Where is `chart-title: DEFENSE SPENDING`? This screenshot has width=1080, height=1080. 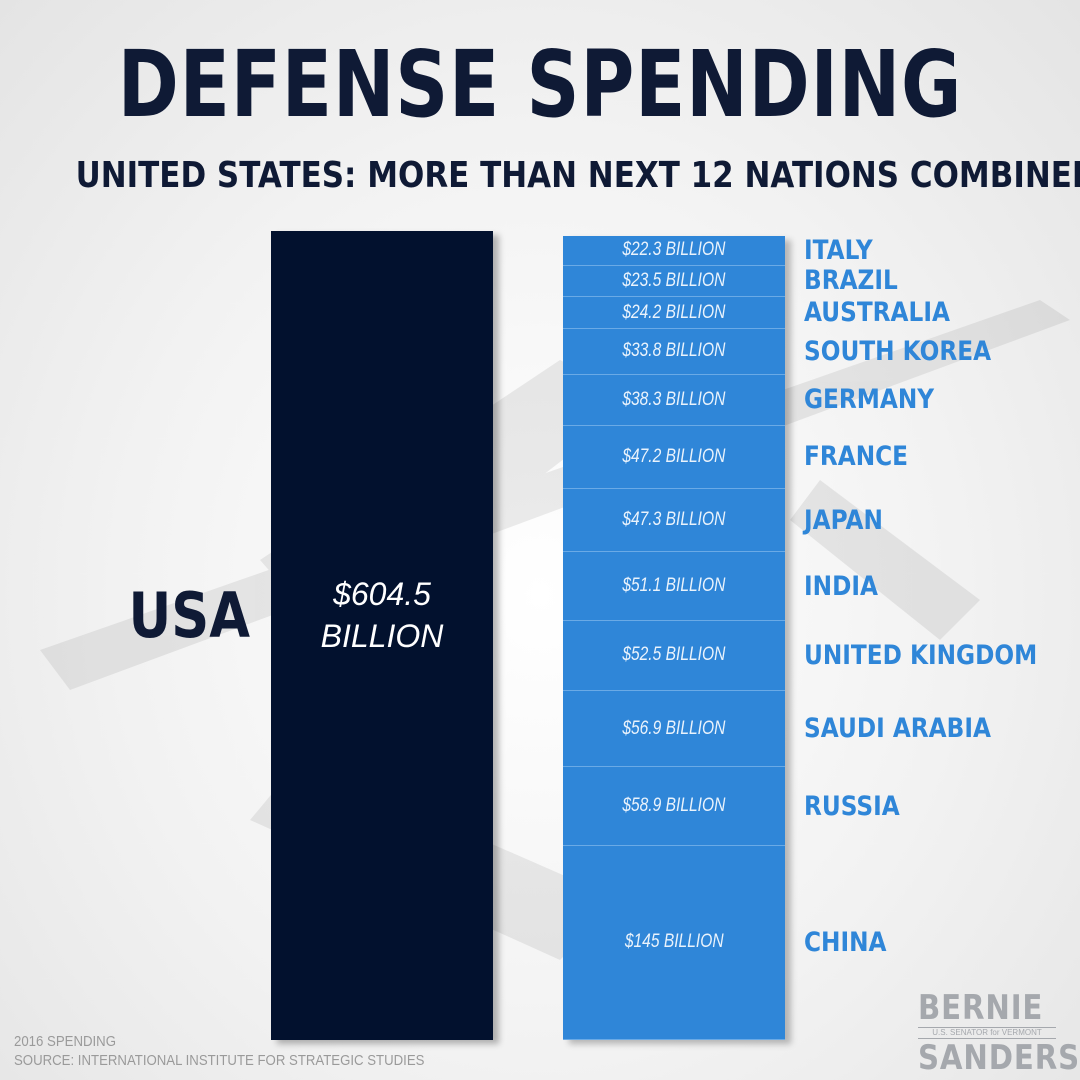 chart-title: DEFENSE SPENDING is located at coordinates (540, 84).